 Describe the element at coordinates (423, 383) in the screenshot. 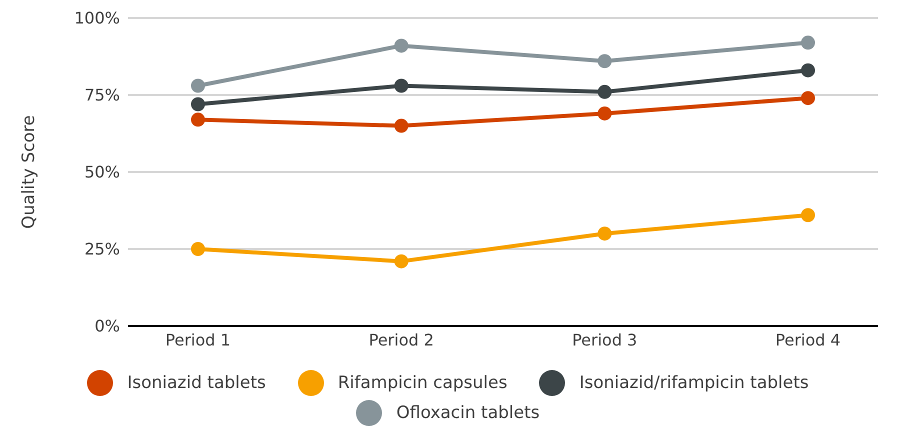

I see `legend-label: Rifampicin capsules` at that location.